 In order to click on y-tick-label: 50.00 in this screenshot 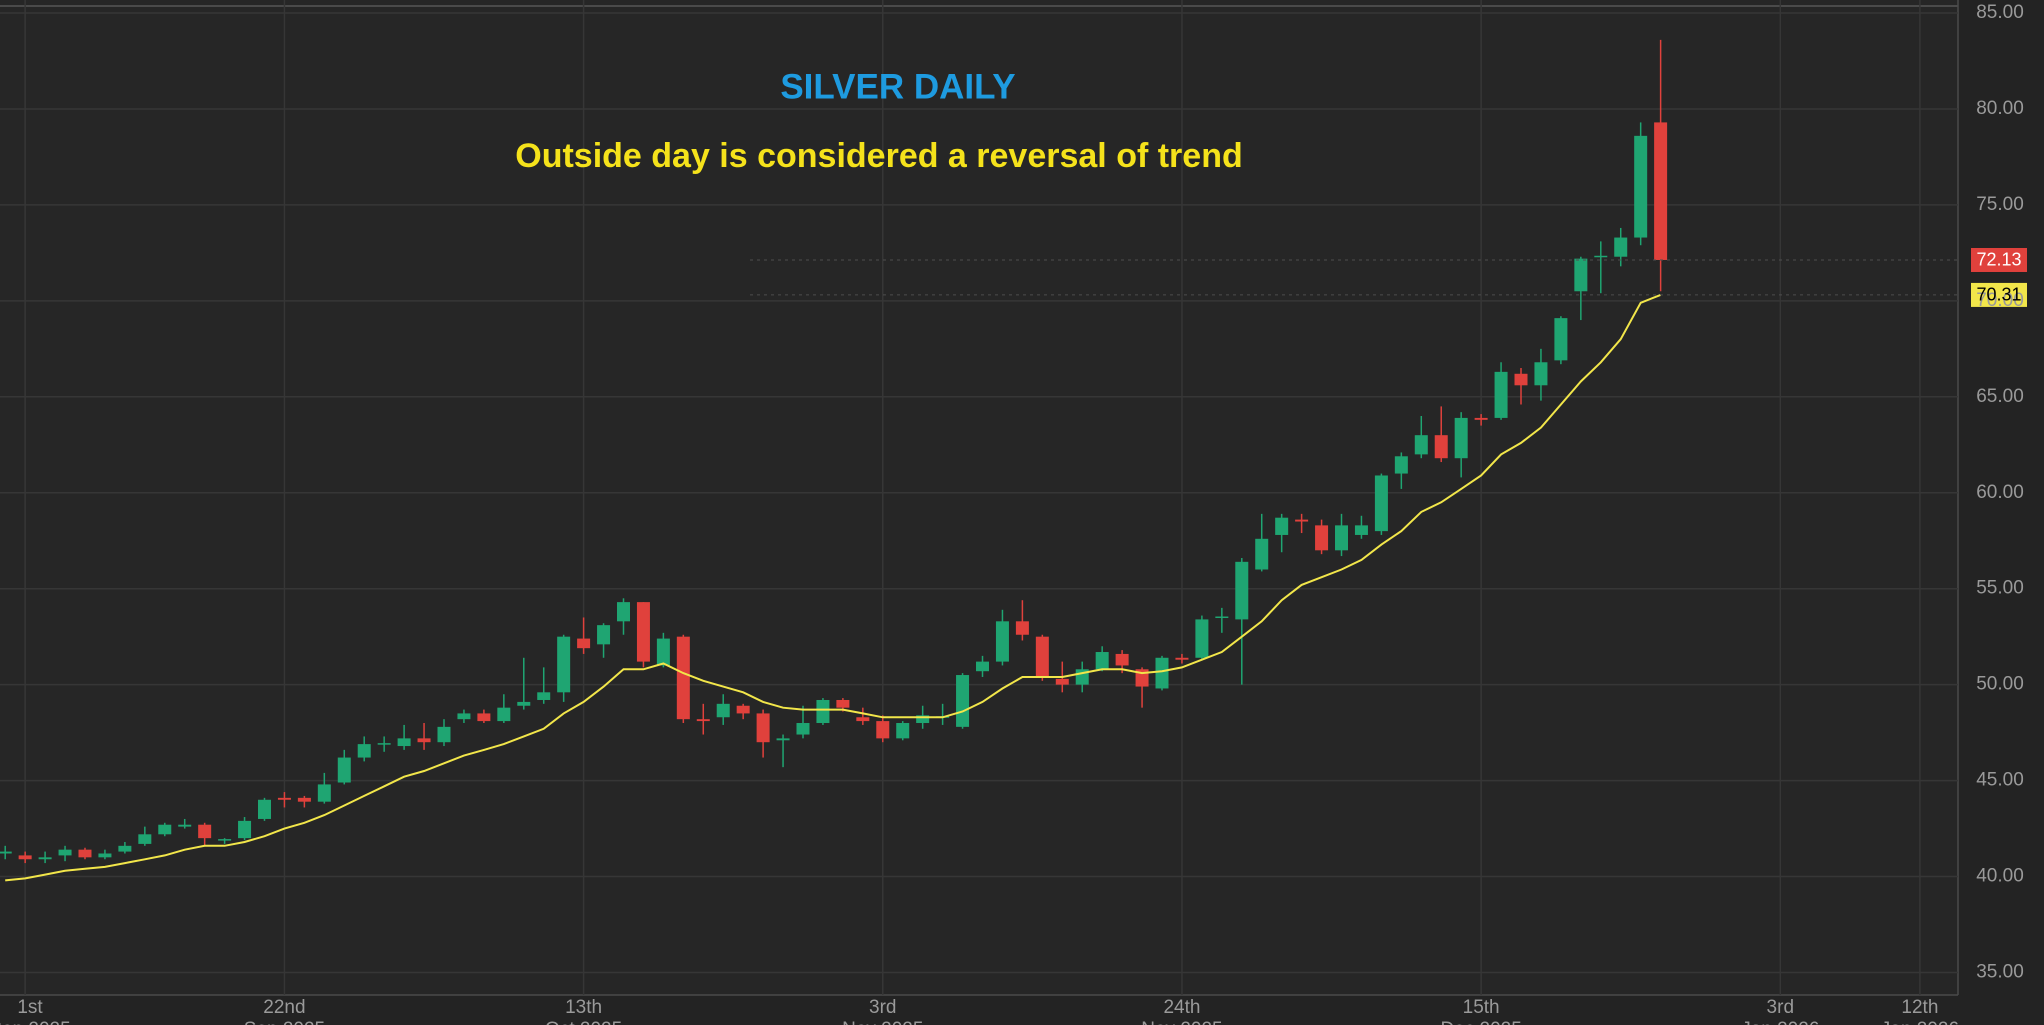, I will do `click(2000, 684)`.